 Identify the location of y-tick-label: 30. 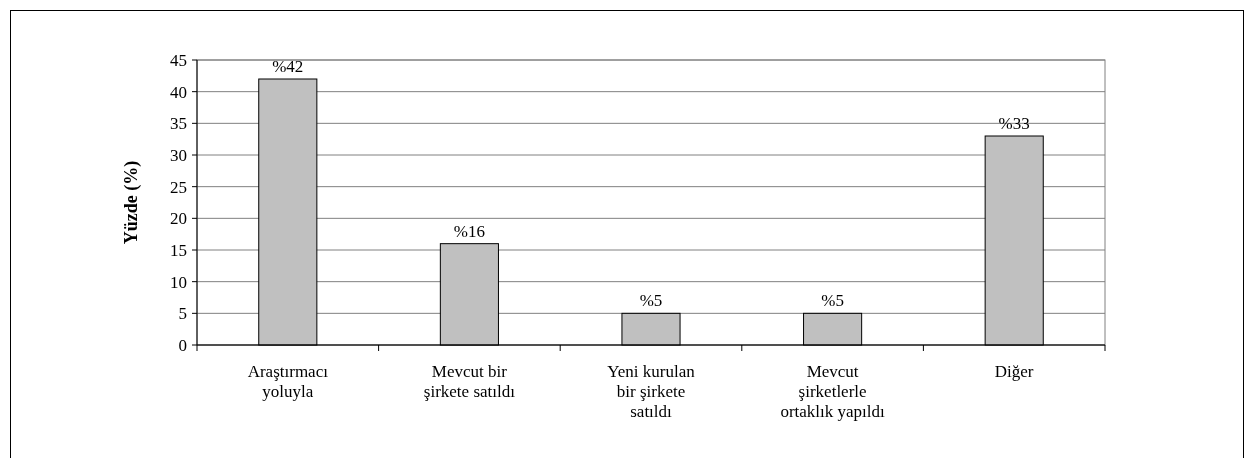
(178, 155).